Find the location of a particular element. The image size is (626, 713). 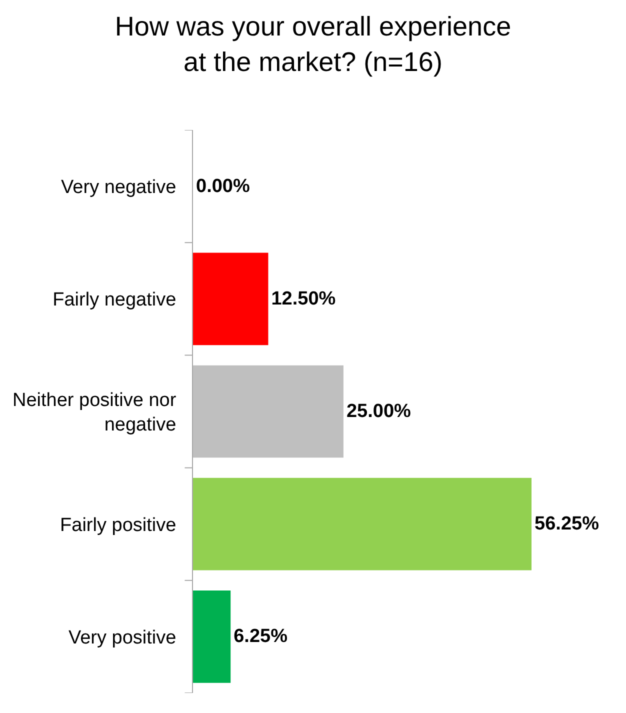

y-tick-label: Neither positive nor negative is located at coordinates (94, 413).